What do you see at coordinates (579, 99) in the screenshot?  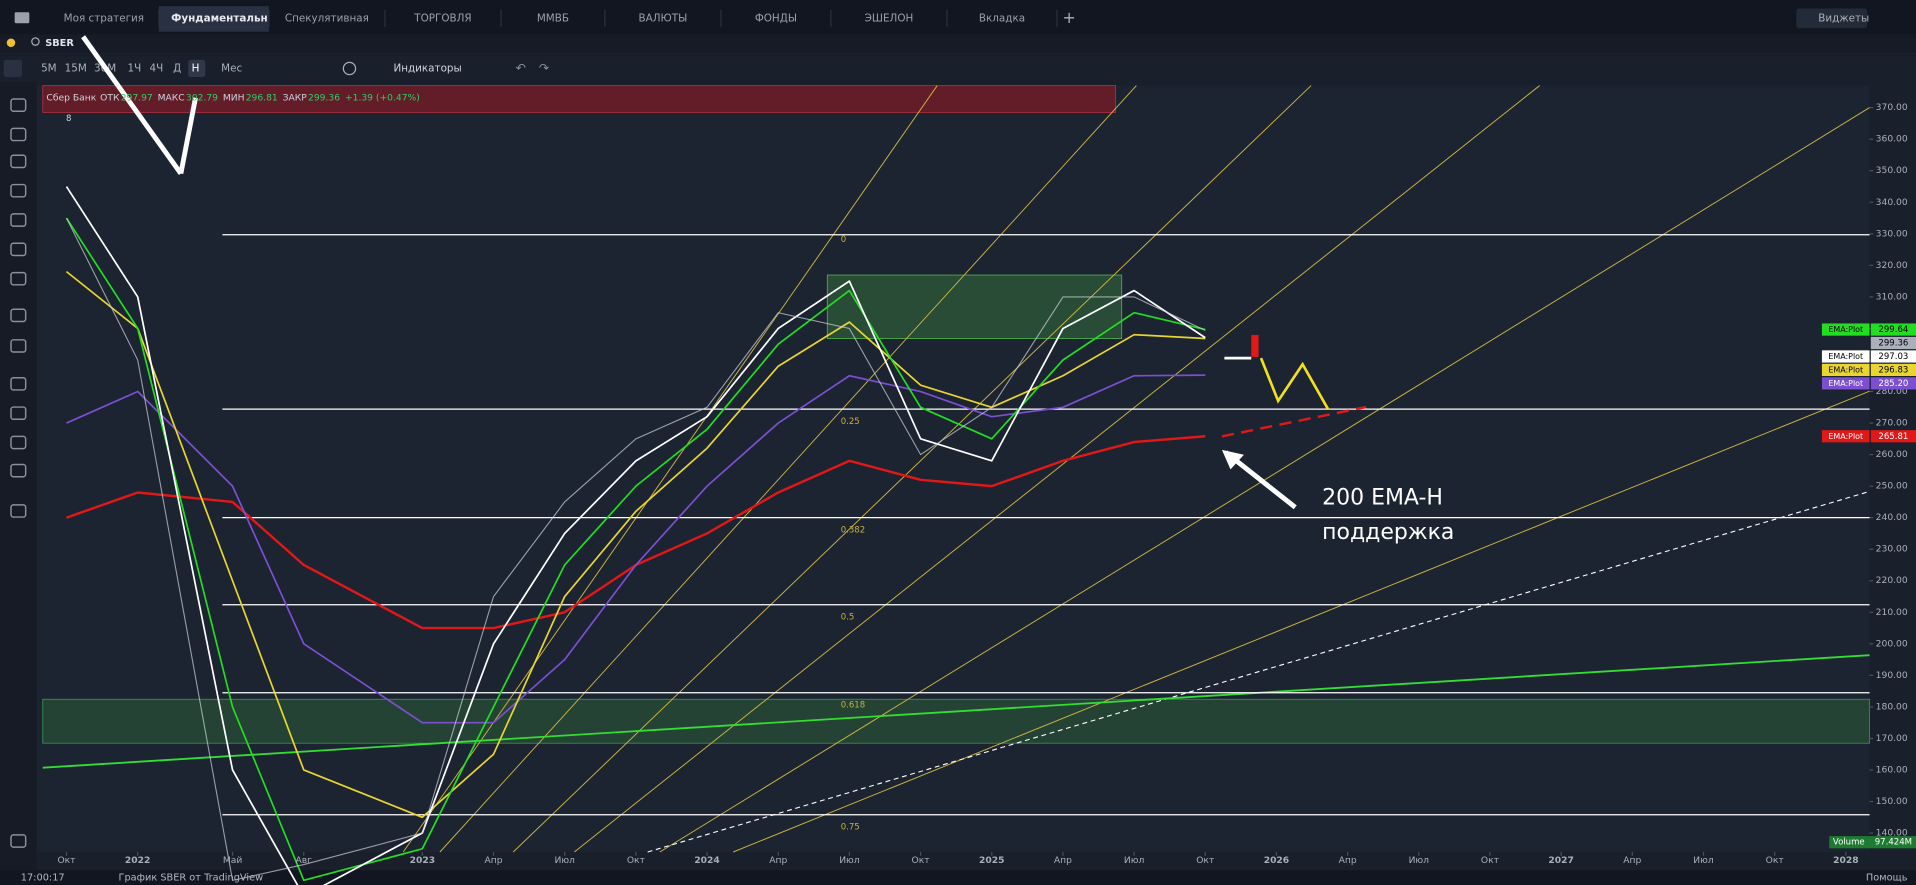 I see `resistance-zone` at bounding box center [579, 99].